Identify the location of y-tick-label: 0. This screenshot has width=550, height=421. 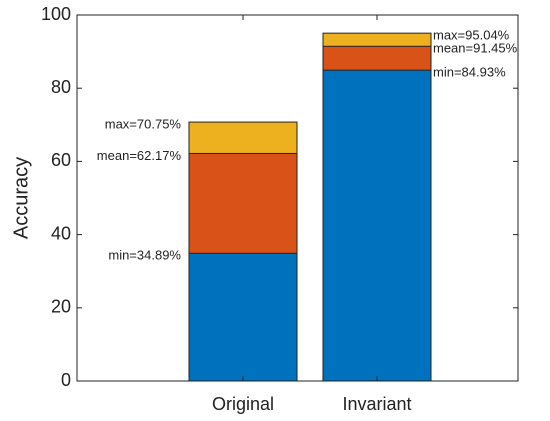
(66, 380).